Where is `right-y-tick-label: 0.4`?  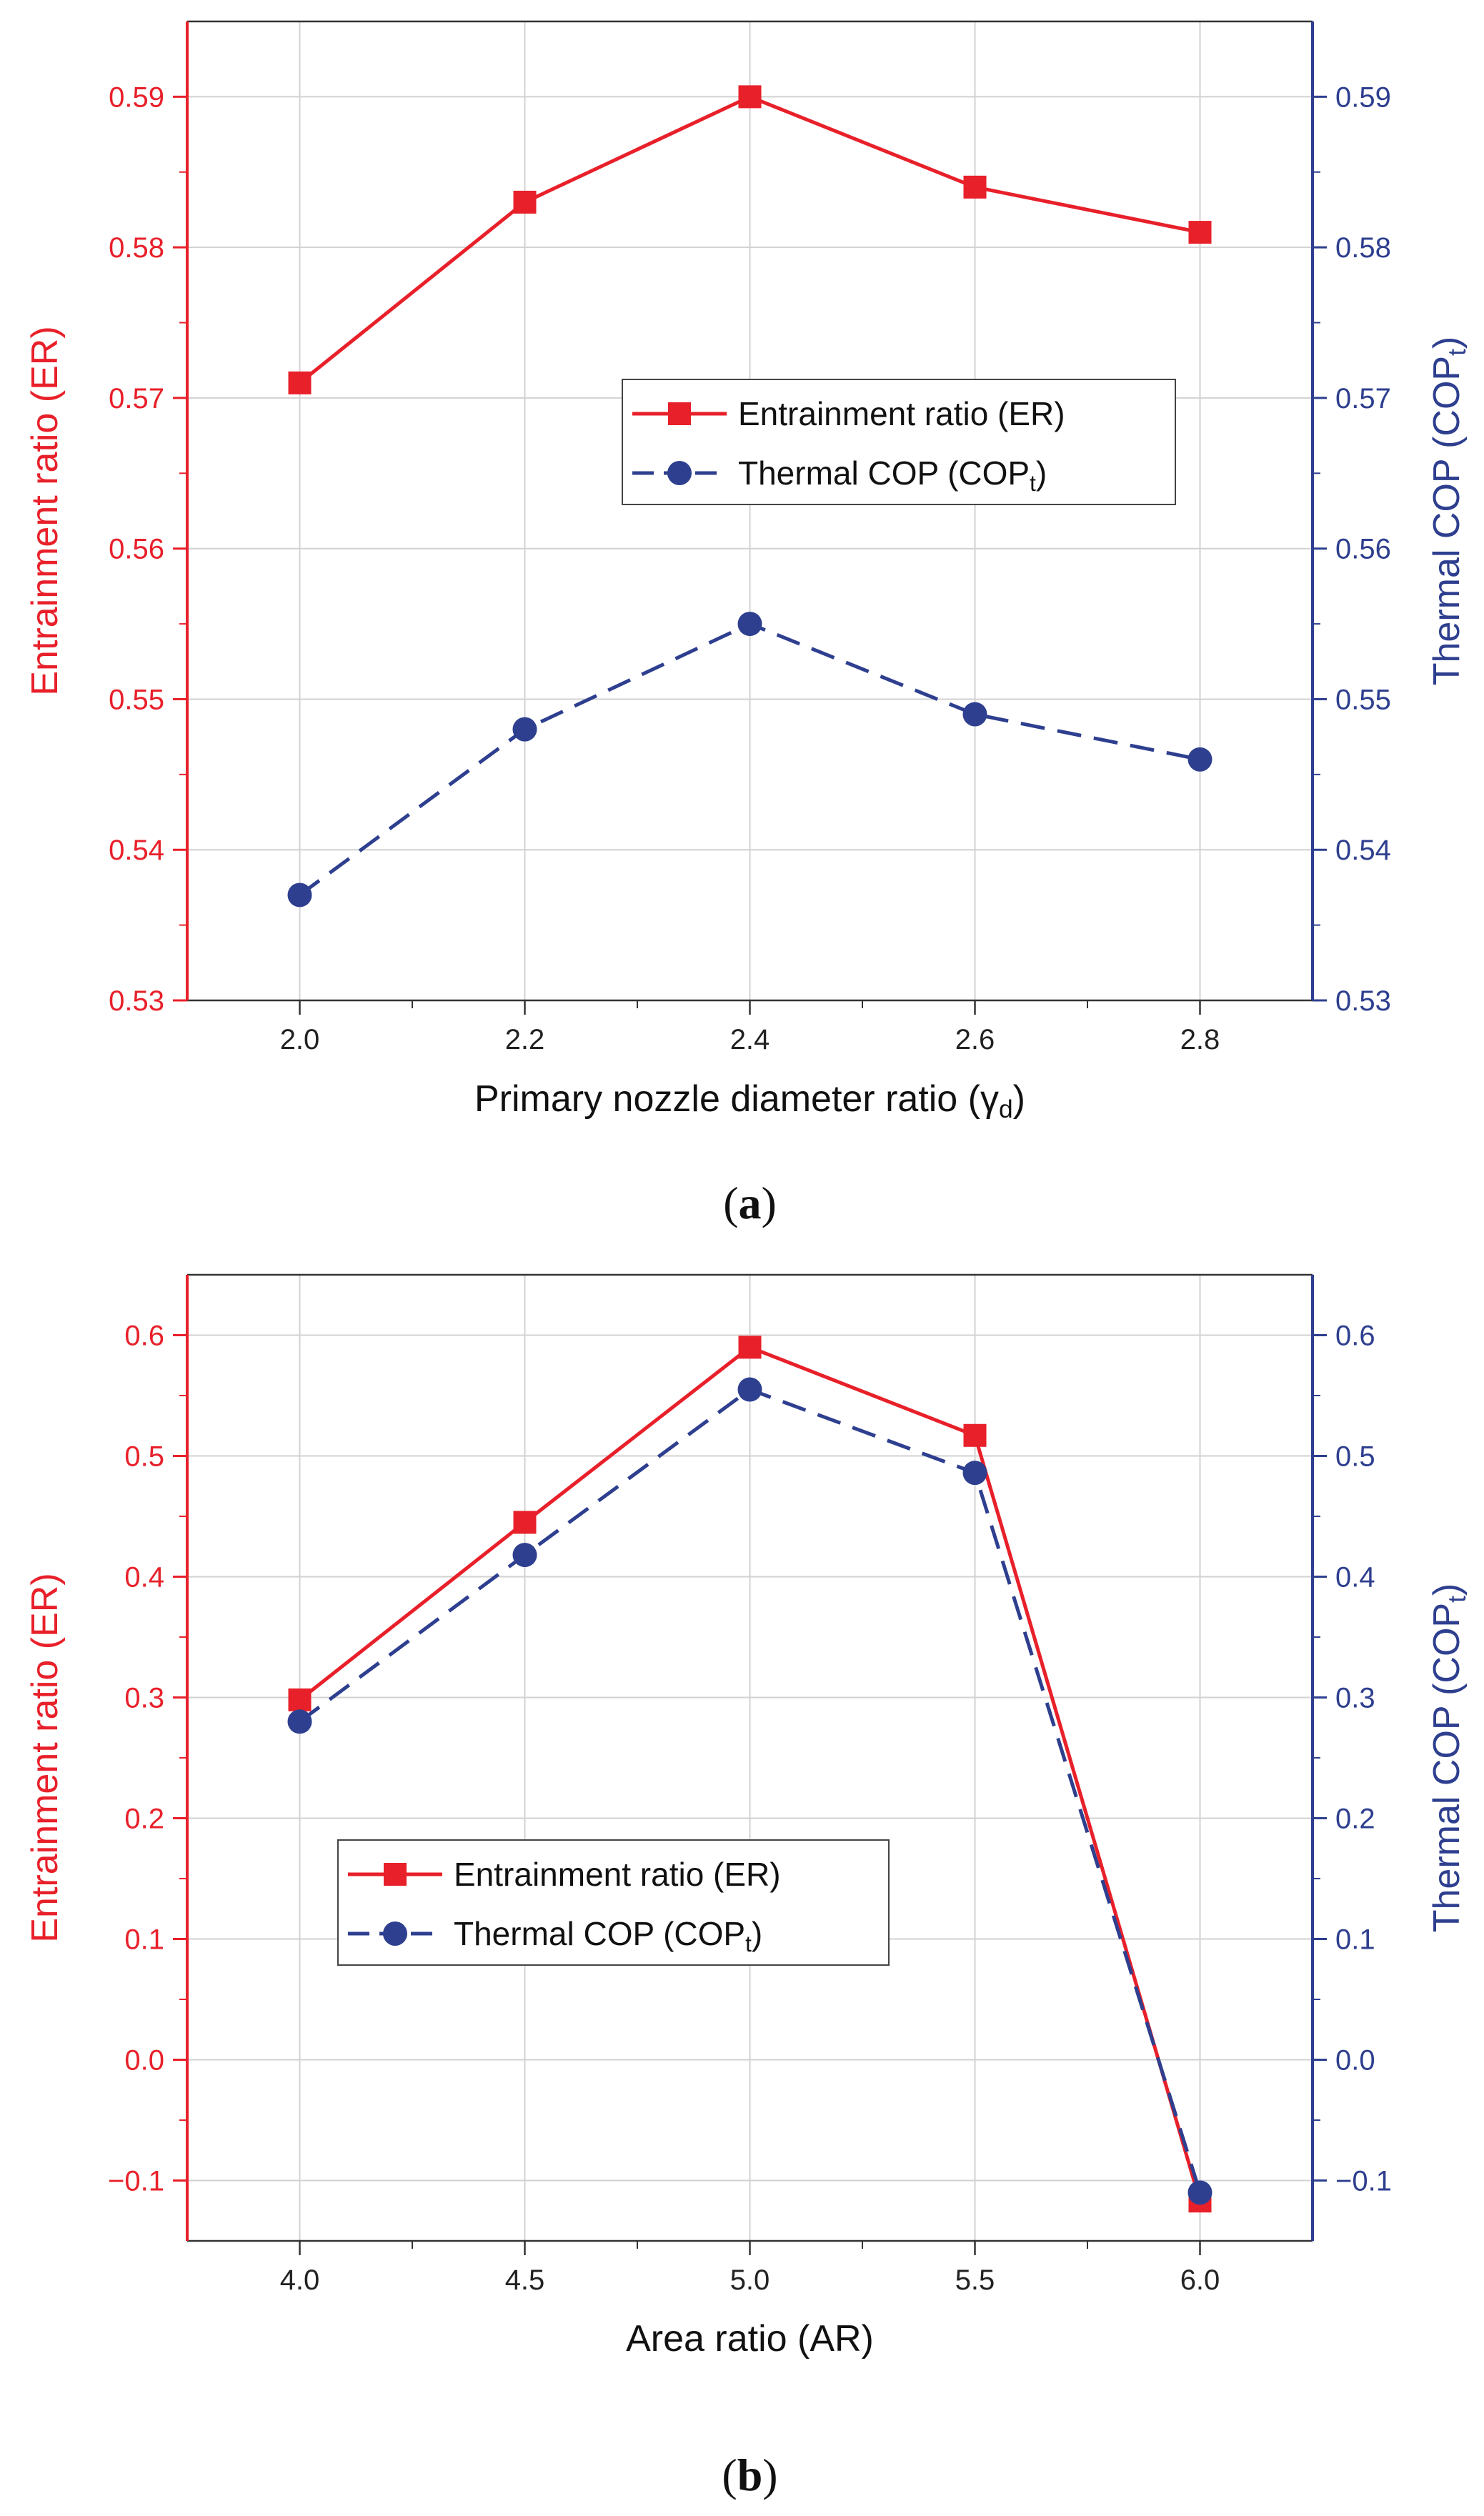 right-y-tick-label: 0.4 is located at coordinates (1355, 1578).